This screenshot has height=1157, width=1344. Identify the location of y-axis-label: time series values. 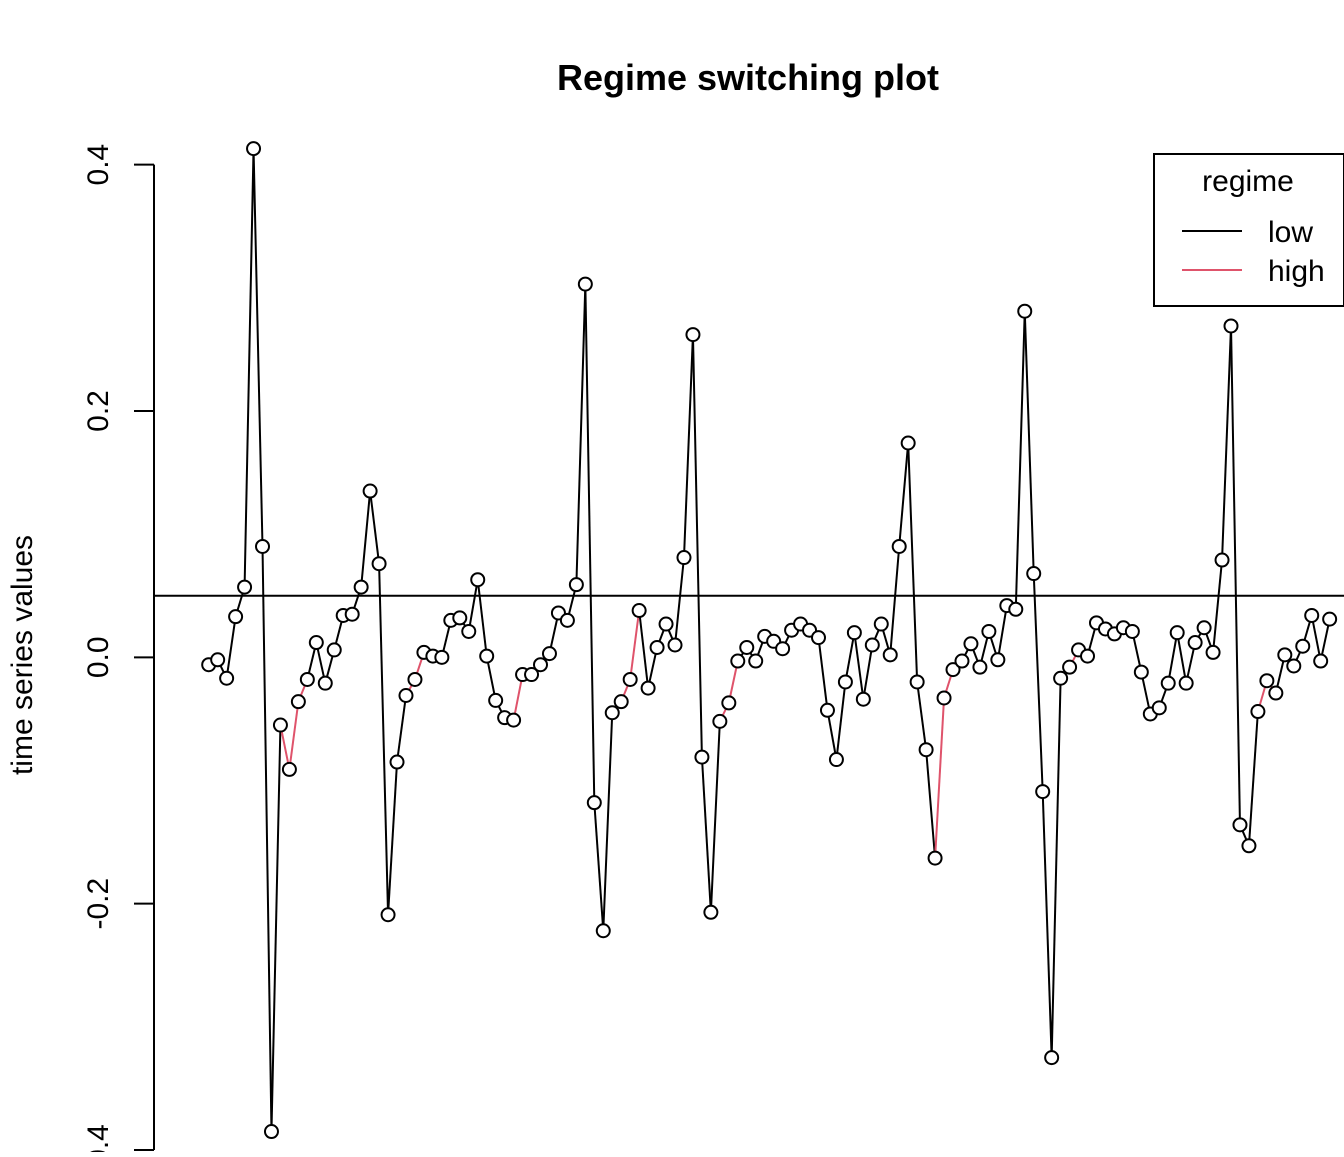
(22, 655).